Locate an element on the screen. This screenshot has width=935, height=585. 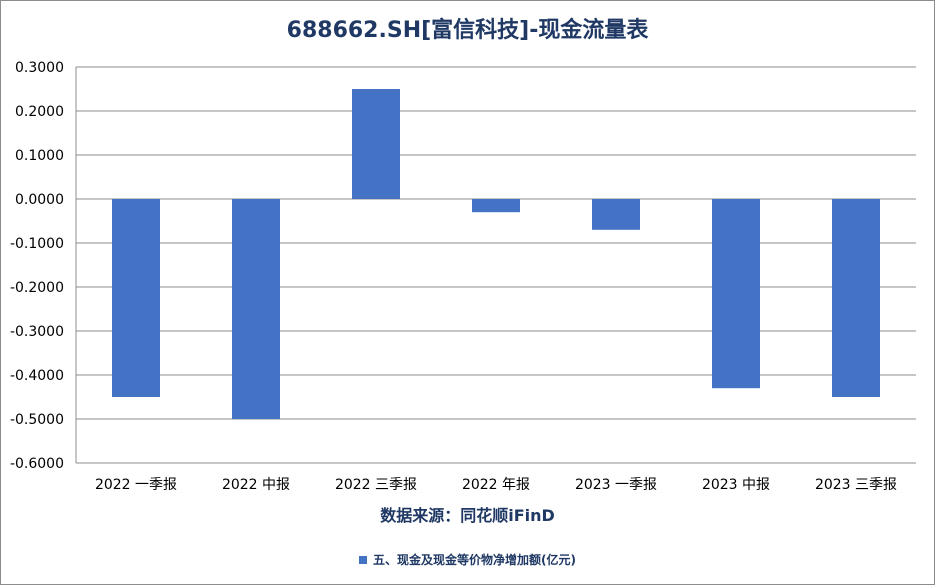
y-tick-label: -0.2000 is located at coordinates (37, 288).